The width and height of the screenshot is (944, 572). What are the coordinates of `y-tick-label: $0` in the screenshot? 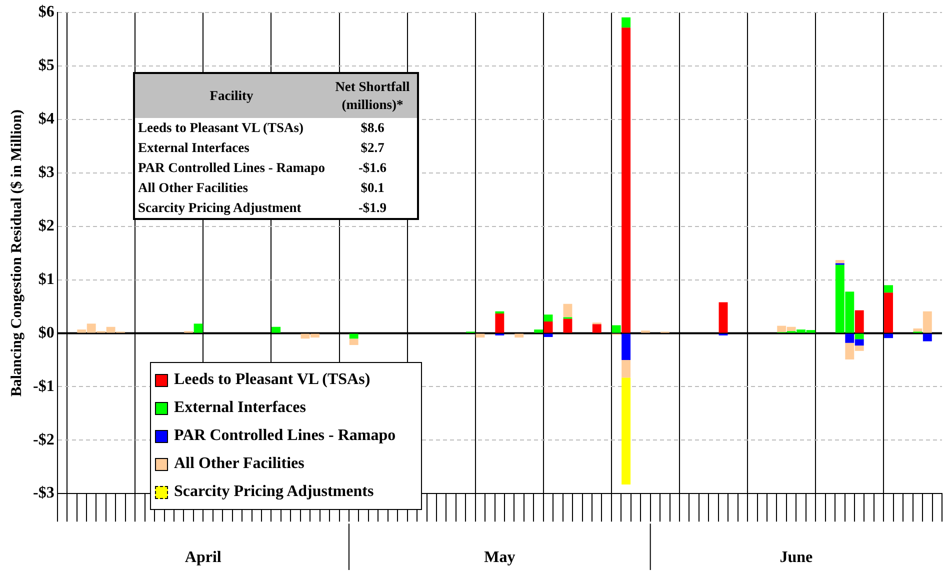 It's located at (46, 333).